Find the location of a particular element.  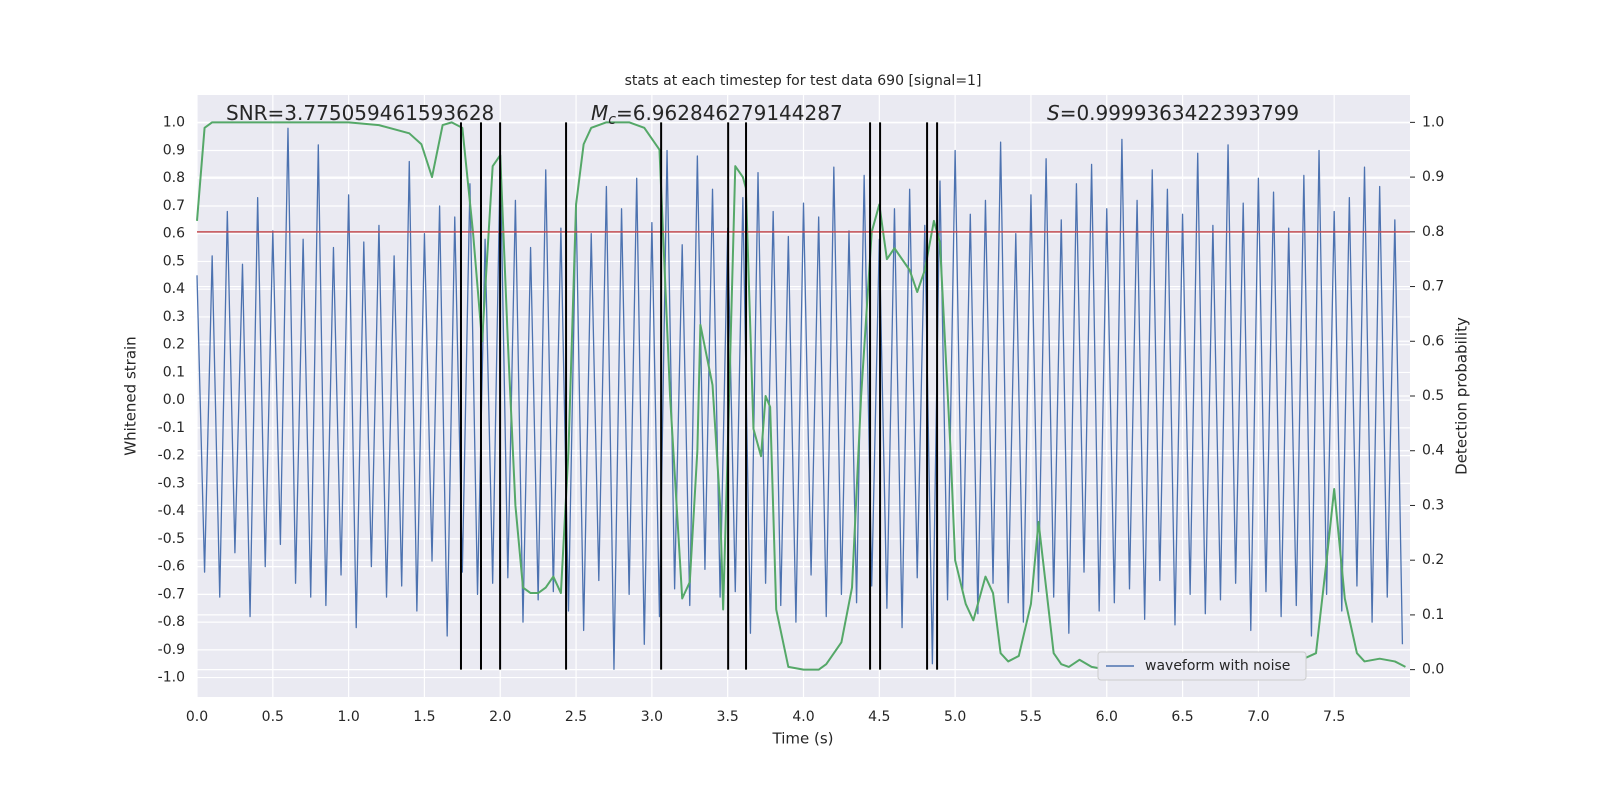

x-tick-label: 2.5 is located at coordinates (576, 717).